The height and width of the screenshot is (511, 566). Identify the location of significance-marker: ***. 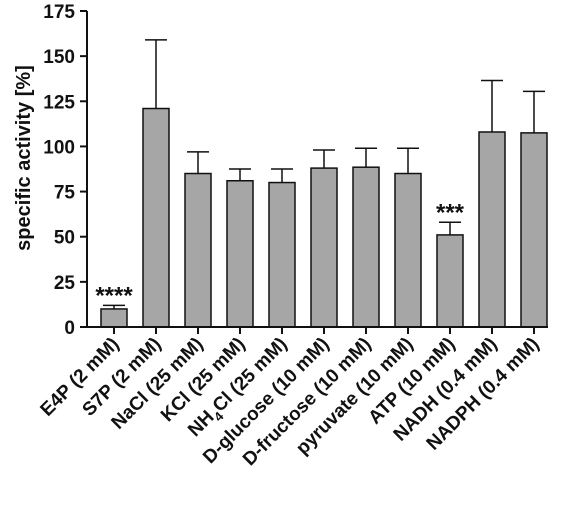
(450, 212).